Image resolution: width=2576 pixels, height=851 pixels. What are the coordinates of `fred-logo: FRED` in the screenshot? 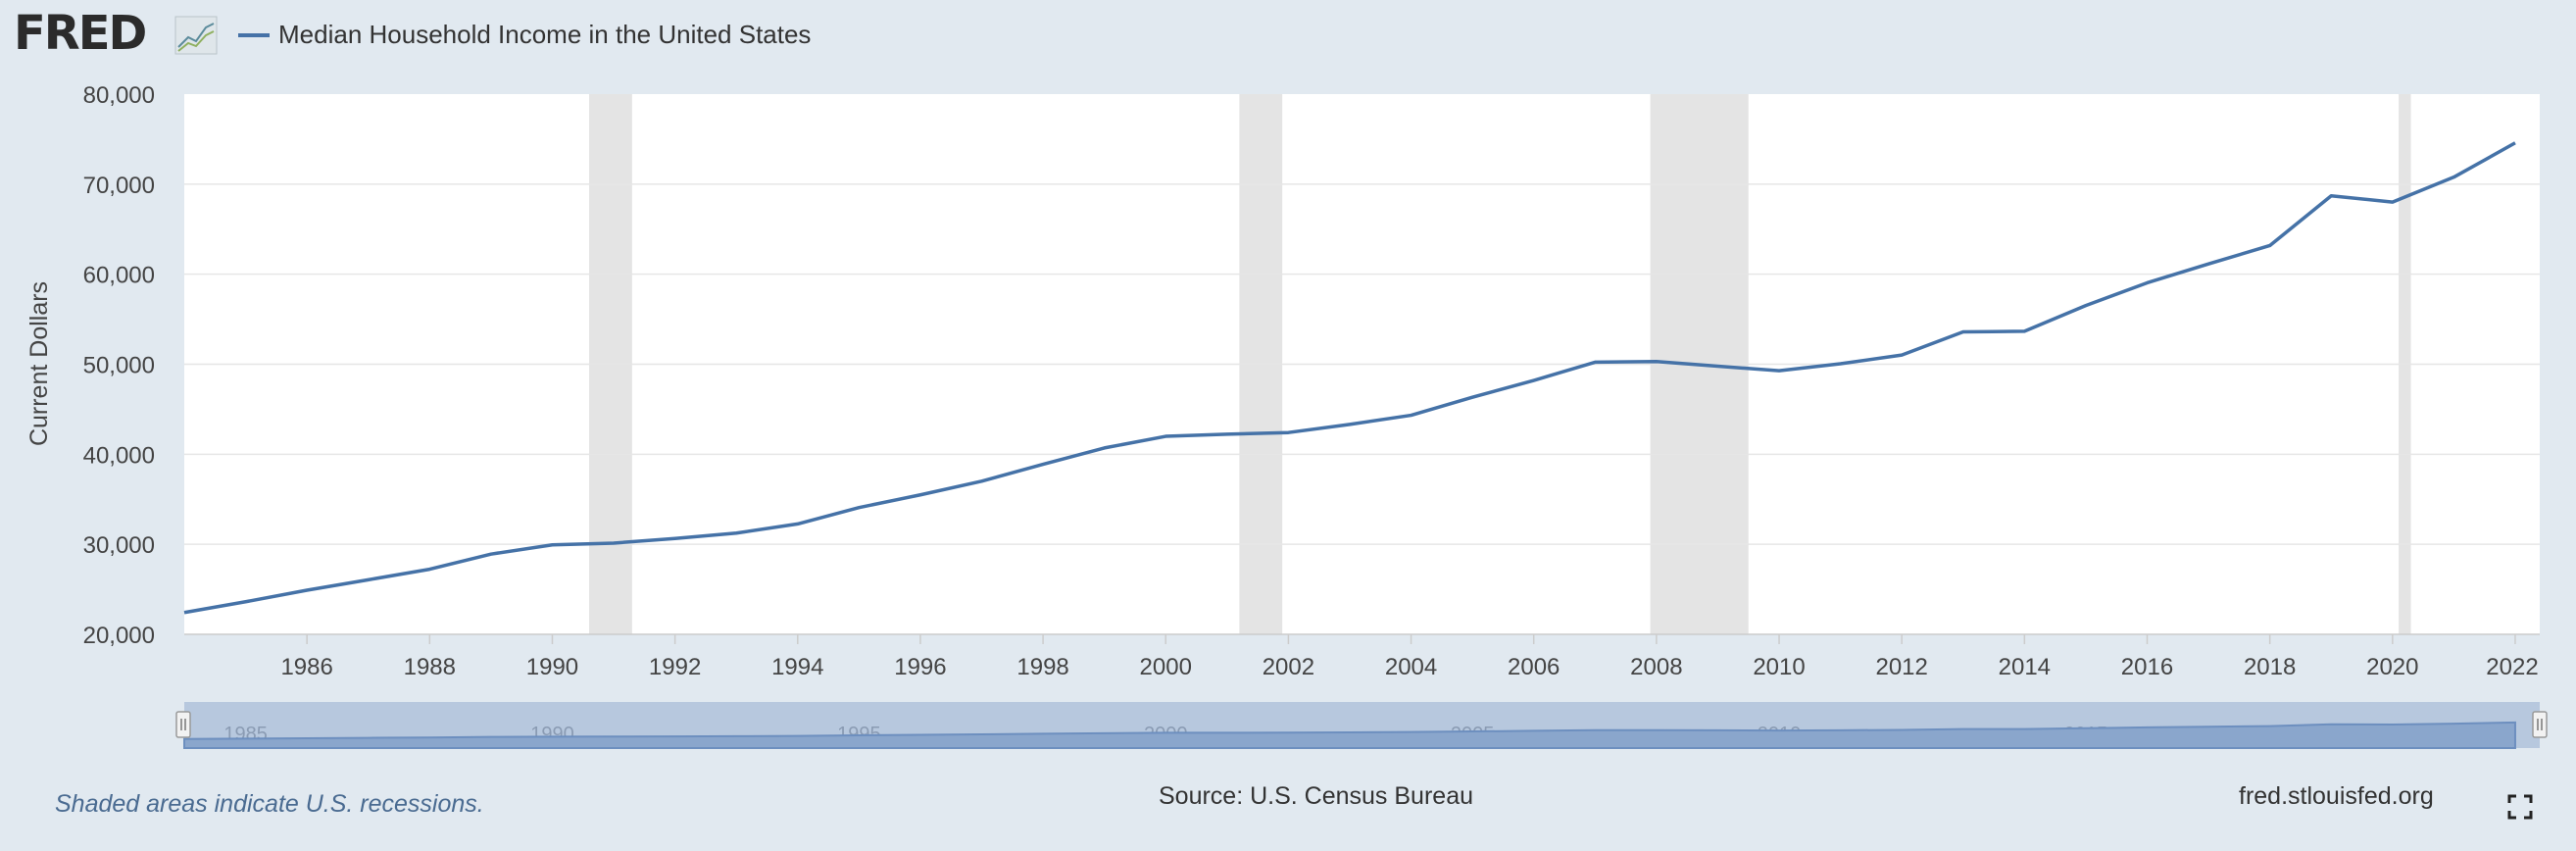 It's located at (80, 33).